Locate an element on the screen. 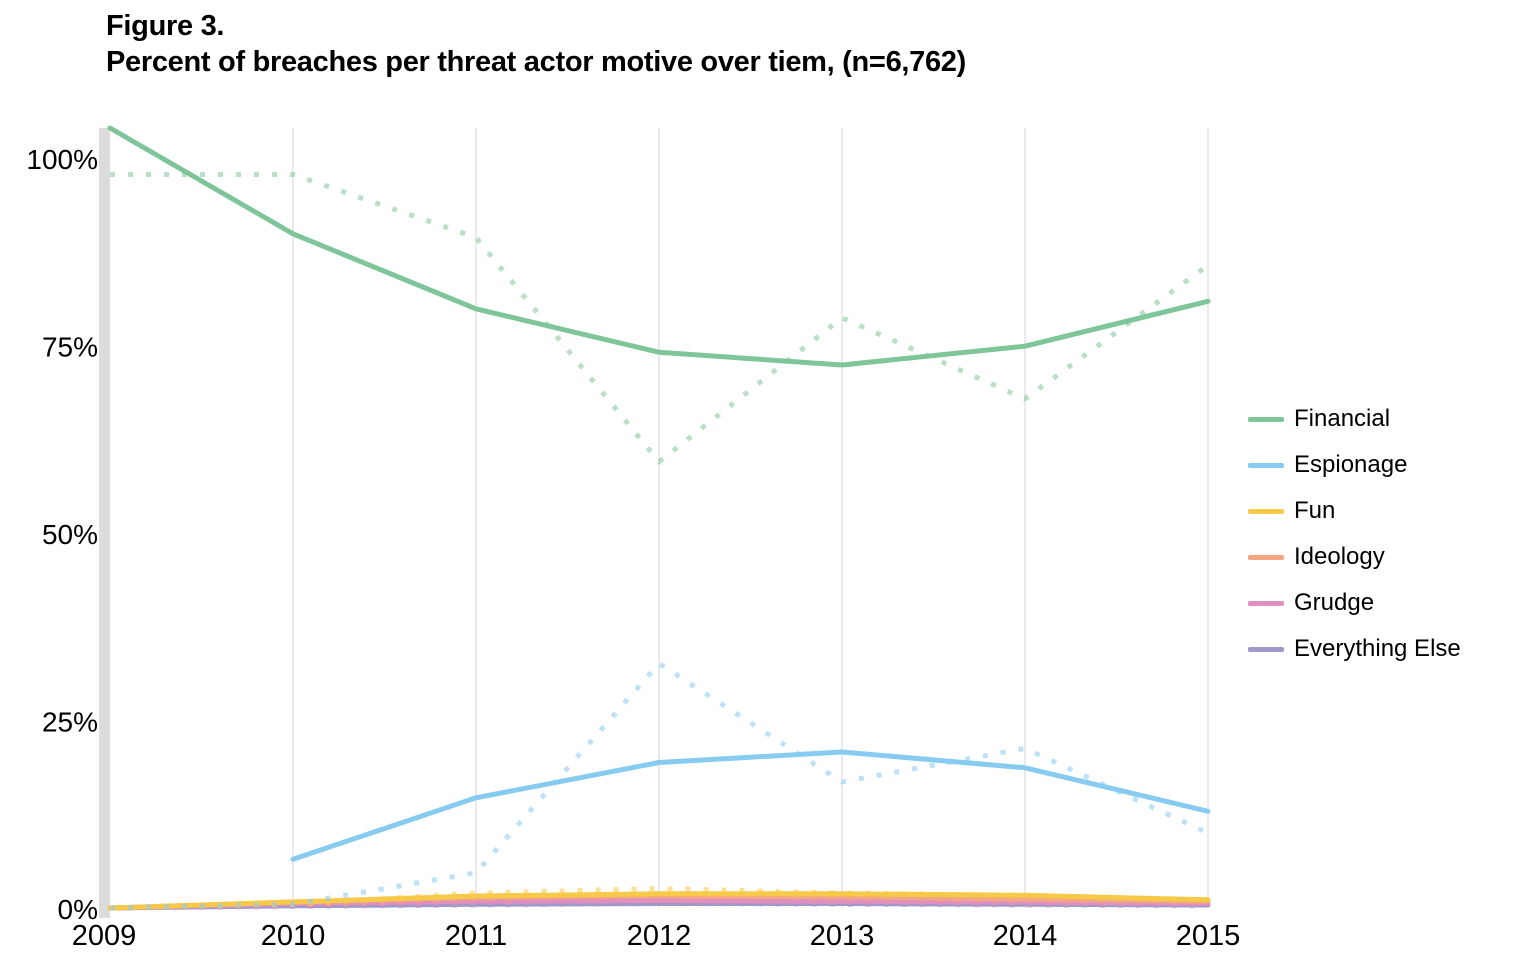  series-trend-line-espionage is located at coordinates (750, 805).